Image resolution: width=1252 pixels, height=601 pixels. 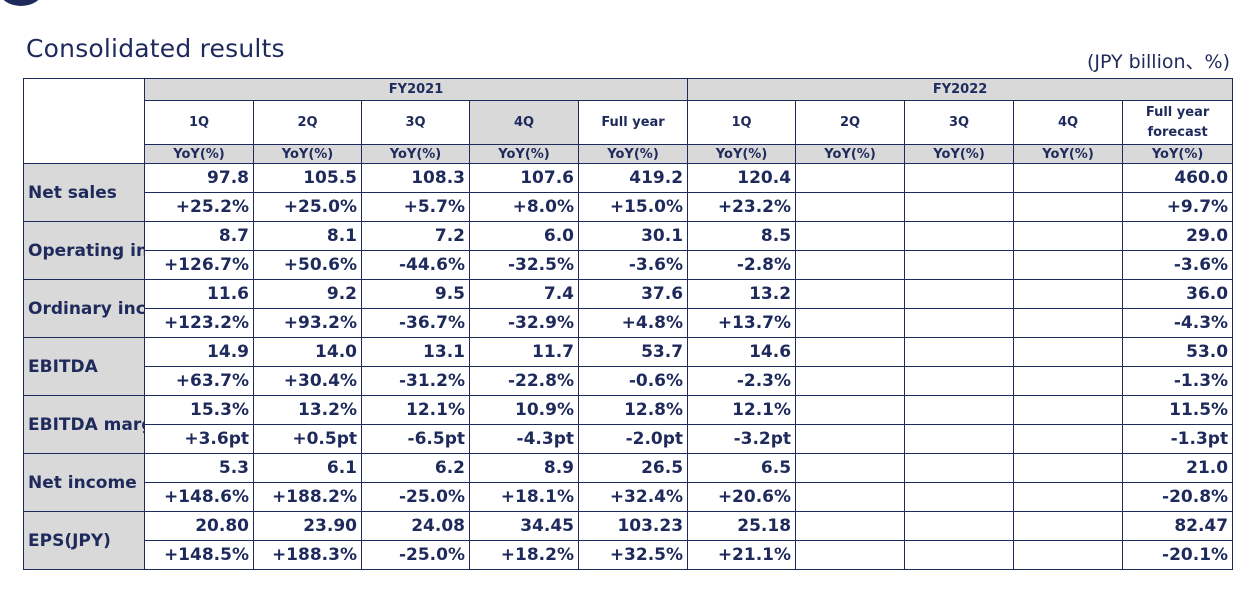 I want to click on yoy-cell: +3.6pt, so click(x=199, y=439).